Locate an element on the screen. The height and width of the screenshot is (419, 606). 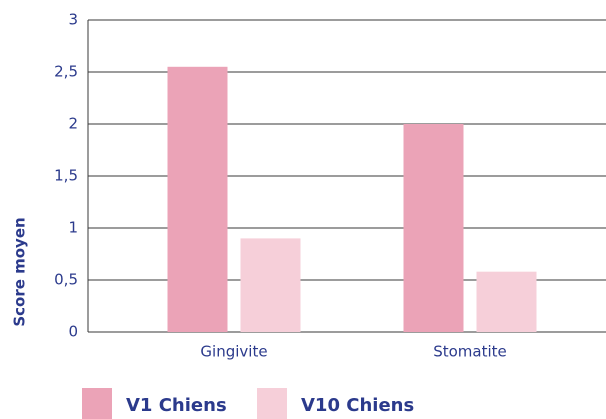
x-tick-label: Stomatite is located at coordinates (470, 352).